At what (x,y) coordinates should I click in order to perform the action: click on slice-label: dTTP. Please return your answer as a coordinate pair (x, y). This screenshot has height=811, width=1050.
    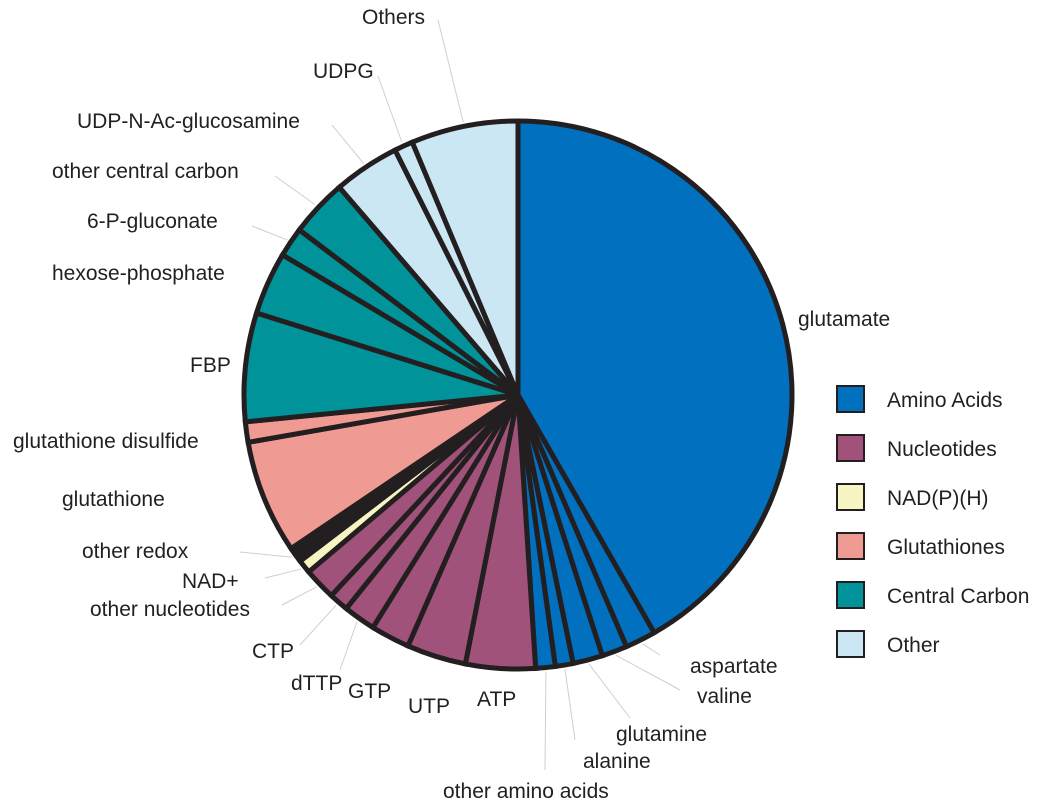
    Looking at the image, I should click on (316, 683).